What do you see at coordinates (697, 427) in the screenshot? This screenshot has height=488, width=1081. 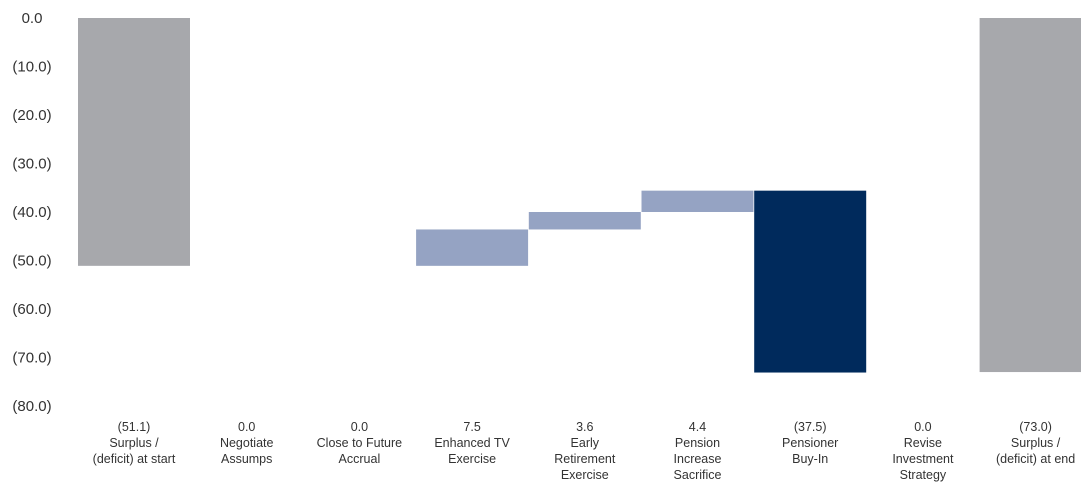 I see `data-label-5: 4.4` at bounding box center [697, 427].